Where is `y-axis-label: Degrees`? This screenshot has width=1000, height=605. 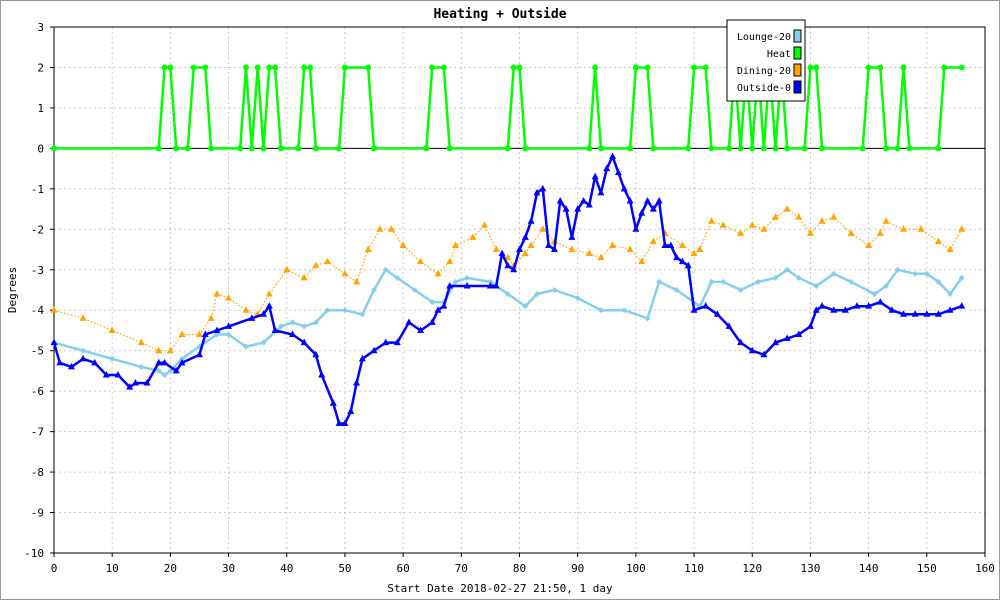
y-axis-label: Degrees is located at coordinates (12, 290).